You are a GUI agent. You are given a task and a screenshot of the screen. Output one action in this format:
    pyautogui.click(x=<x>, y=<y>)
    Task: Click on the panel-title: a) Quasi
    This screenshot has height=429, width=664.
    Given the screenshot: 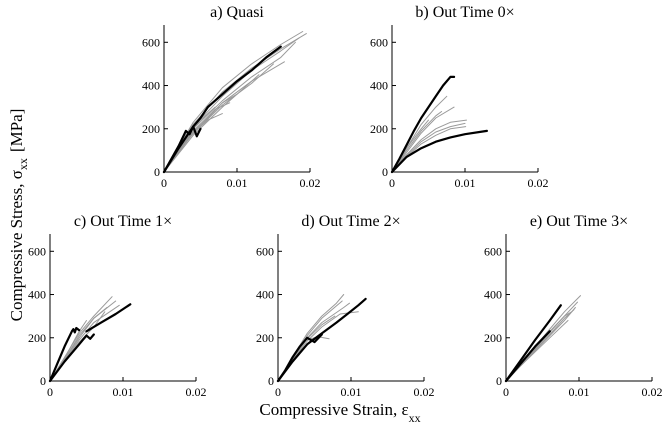 What is the action you would take?
    pyautogui.click(x=237, y=12)
    